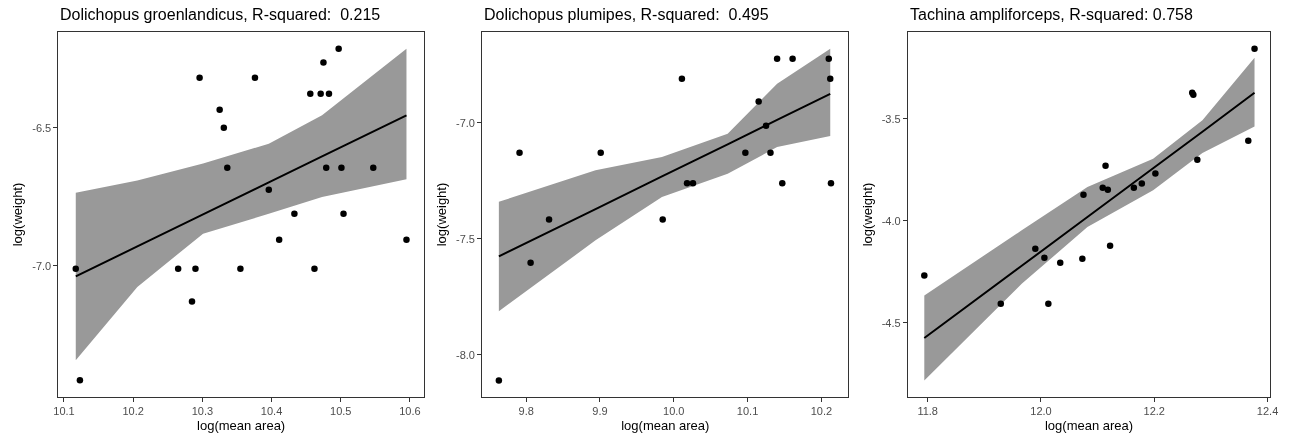 Image resolution: width=1299 pixels, height=440 pixels. Describe the element at coordinates (220, 14) in the screenshot. I see `chart-title: Dolichopus groenlandicus, R-squared: 0.215` at that location.